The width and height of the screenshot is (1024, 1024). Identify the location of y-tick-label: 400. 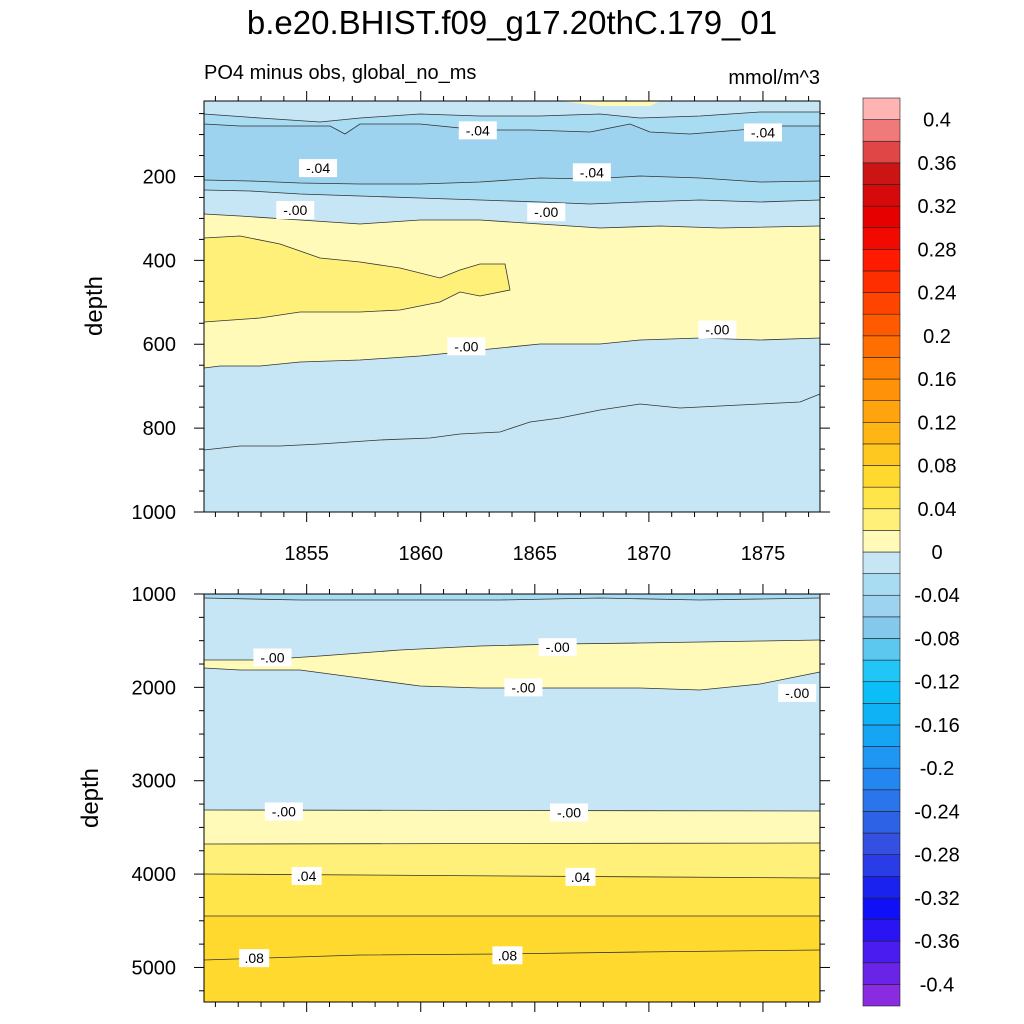
(159, 261).